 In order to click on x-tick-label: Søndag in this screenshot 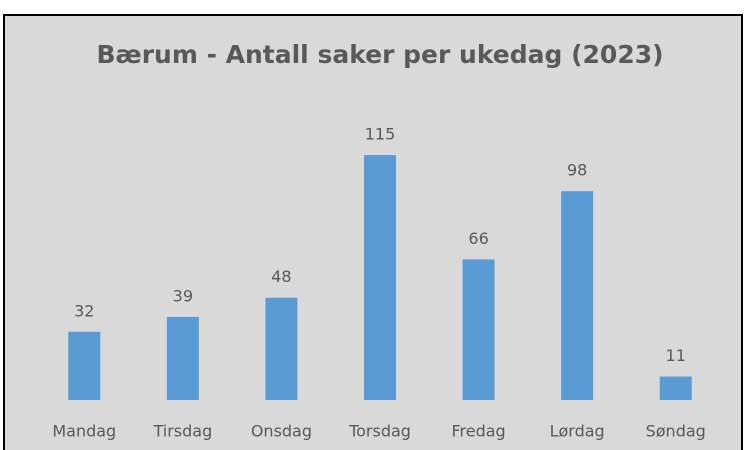, I will do `click(676, 431)`.